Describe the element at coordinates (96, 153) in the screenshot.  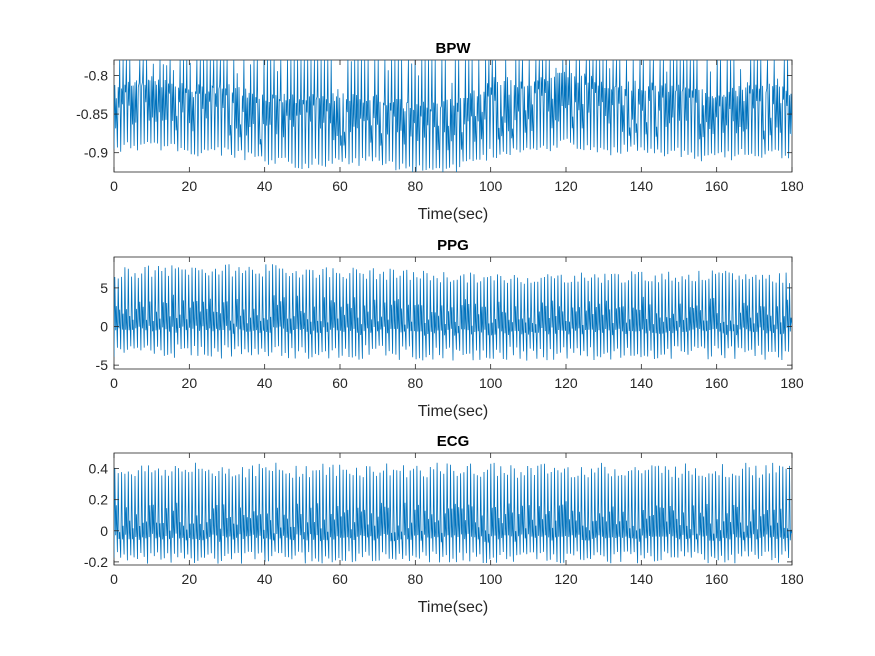
I see `y-tick-label: -0.9` at that location.